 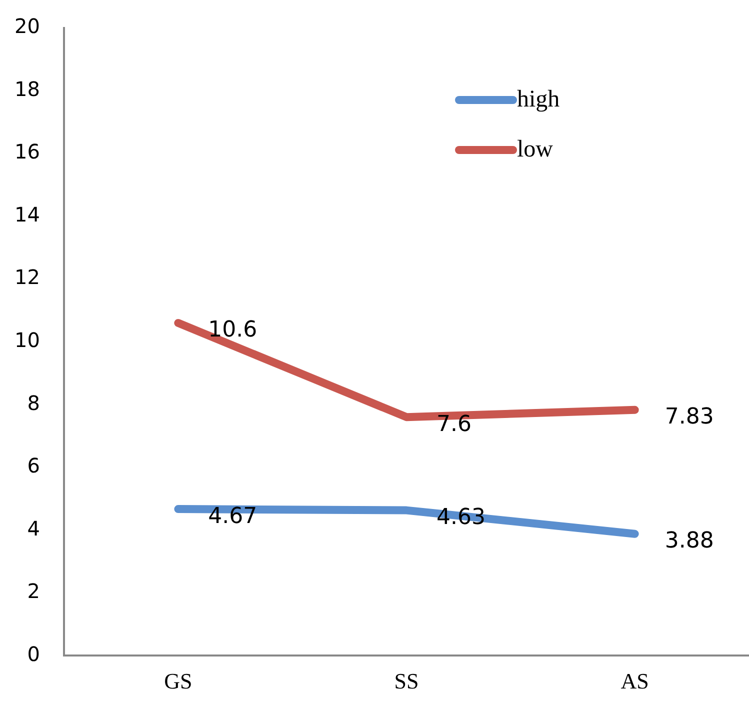 I want to click on y-tick-label: 8, so click(x=33, y=402).